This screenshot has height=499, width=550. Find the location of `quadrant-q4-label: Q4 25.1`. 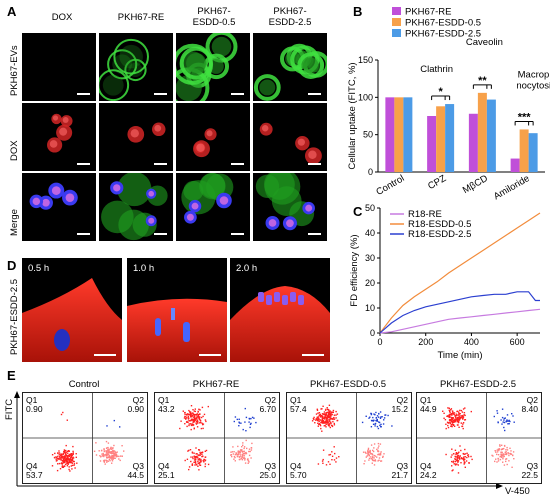

quadrant-q4-label: Q4 25.1 is located at coordinates (166, 470).